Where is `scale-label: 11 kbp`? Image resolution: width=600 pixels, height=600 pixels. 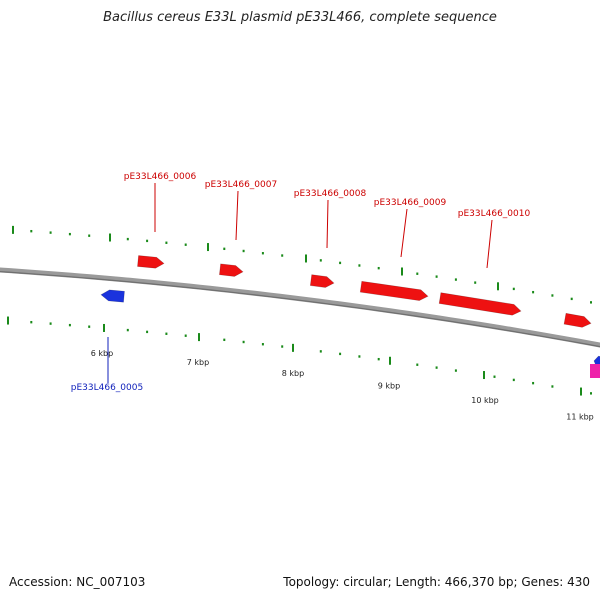 scale-label: 11 kbp is located at coordinates (580, 416).